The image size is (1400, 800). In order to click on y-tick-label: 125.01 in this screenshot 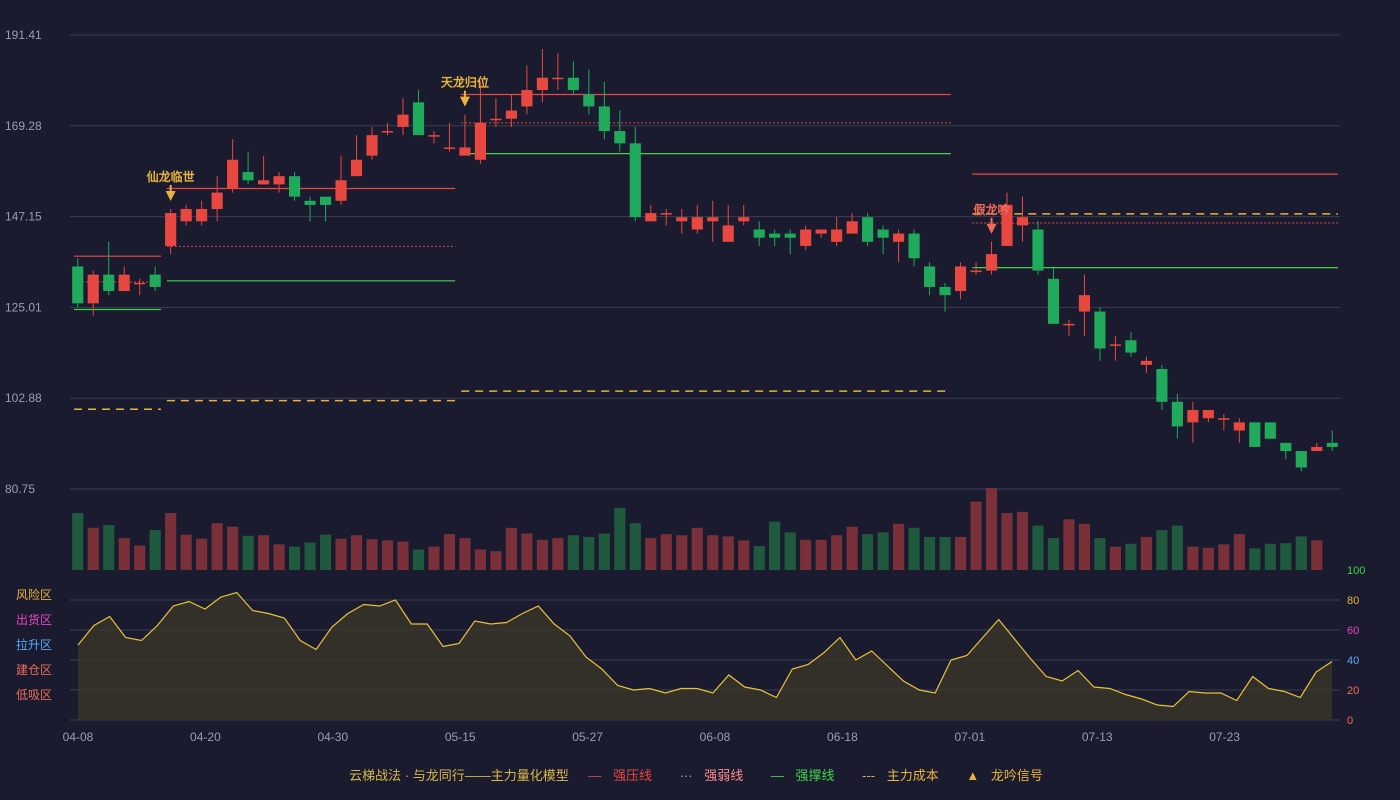, I will do `click(23, 307)`.